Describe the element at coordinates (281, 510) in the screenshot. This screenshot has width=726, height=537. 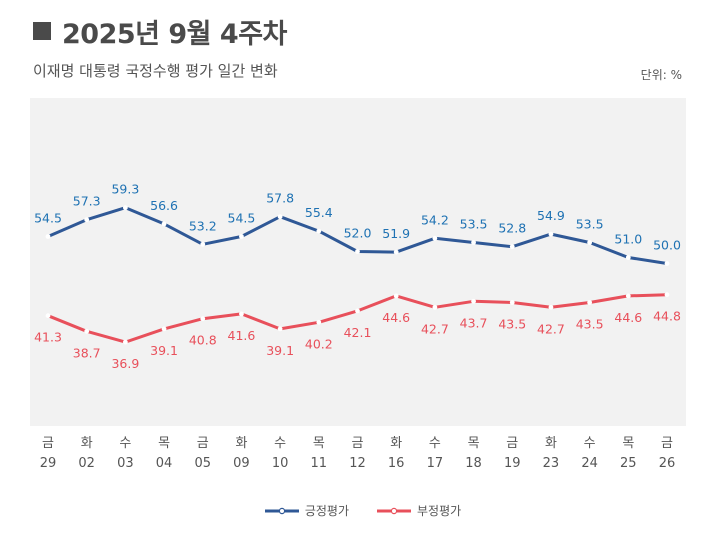
I see `legend-positive-line-icon` at that location.